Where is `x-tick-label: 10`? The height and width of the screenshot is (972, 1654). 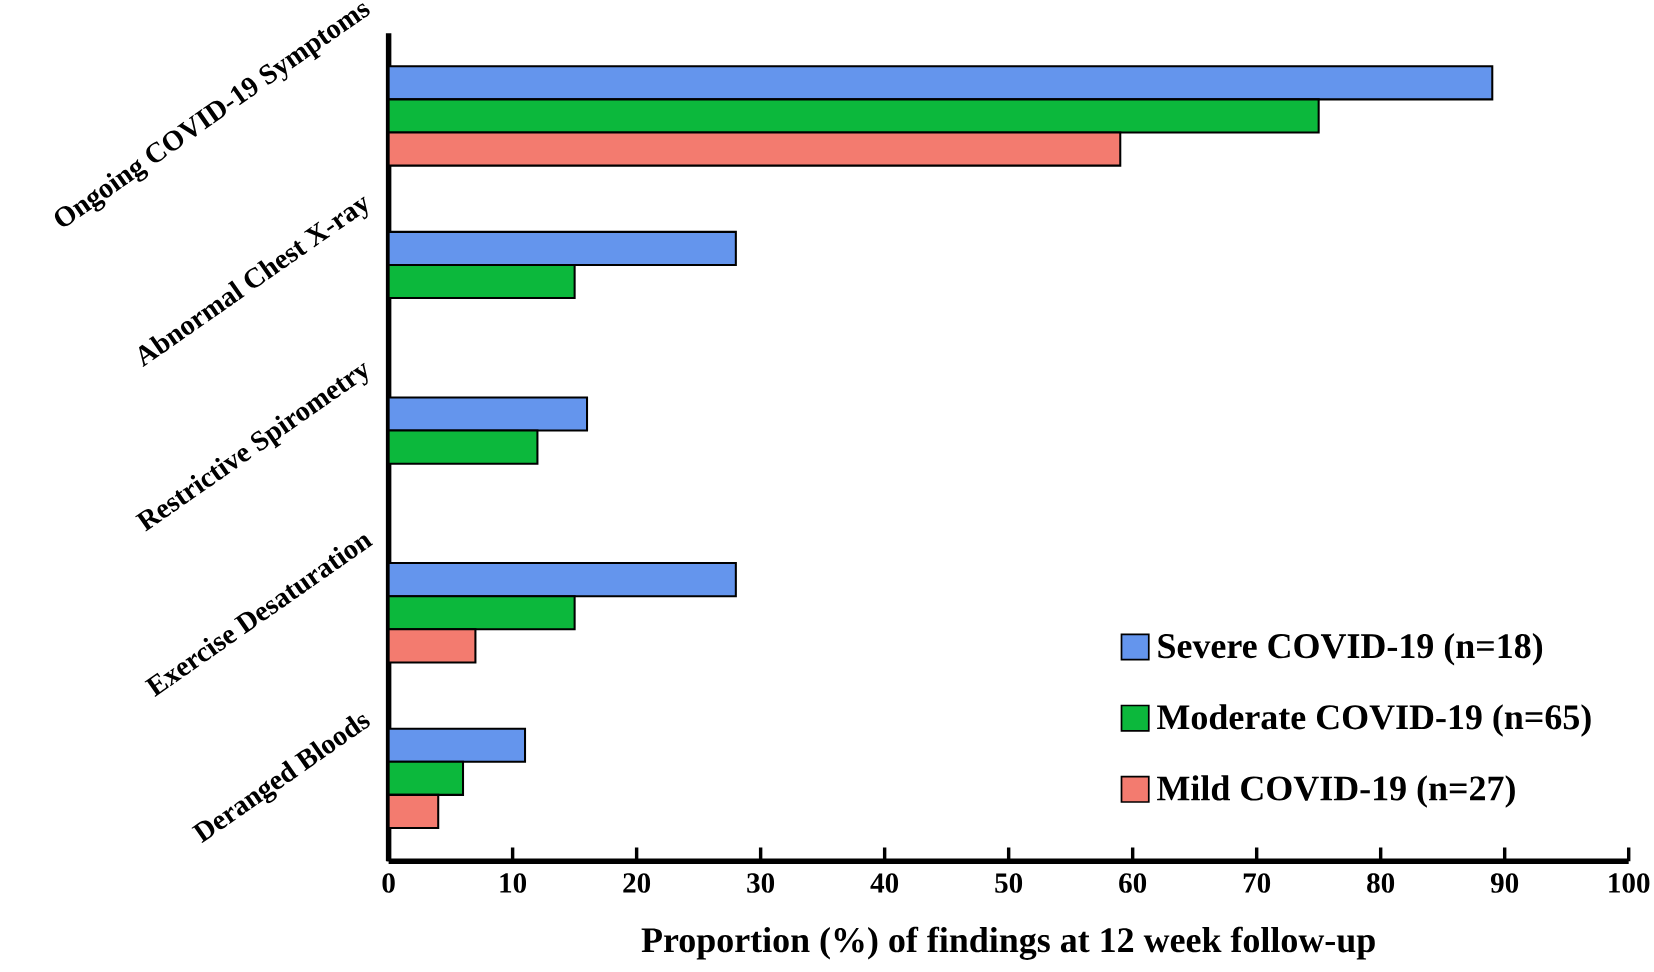
x-tick-label: 10 is located at coordinates (513, 883).